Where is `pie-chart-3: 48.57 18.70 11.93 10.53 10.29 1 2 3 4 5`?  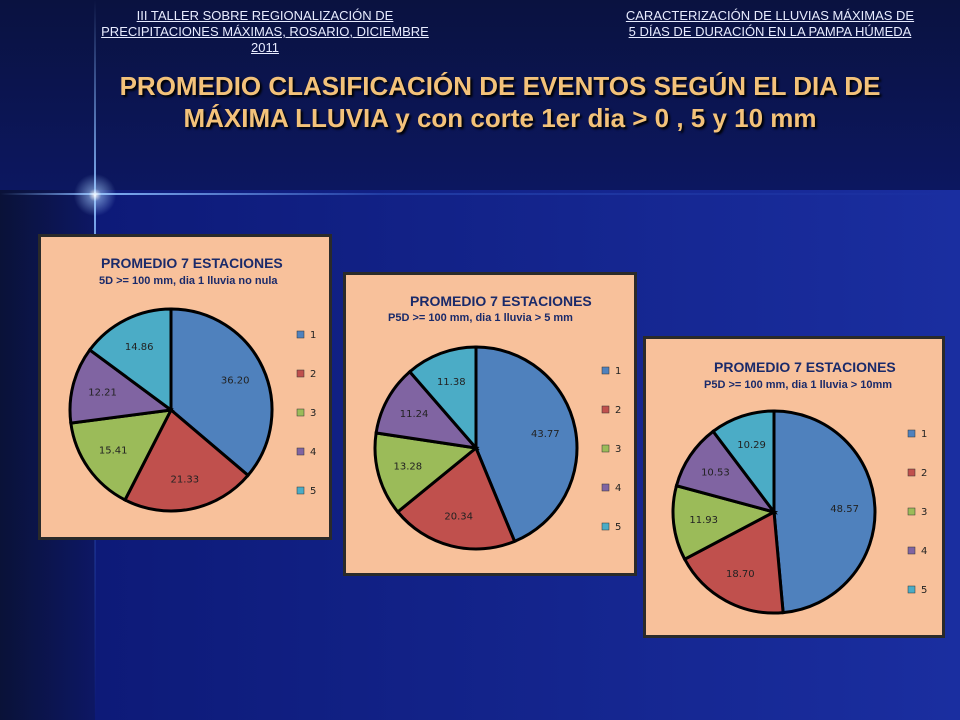 pie-chart-3: 48.57 18.70 11.93 10.53 10.29 1 2 3 4 5 is located at coordinates (799, 512).